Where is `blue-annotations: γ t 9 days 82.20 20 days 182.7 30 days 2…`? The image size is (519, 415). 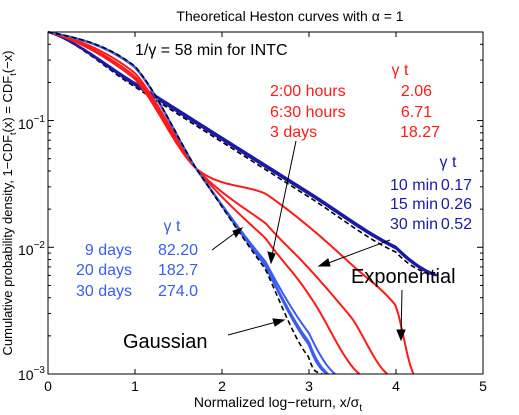 blue-annotations: γ t 9 days 82.20 20 days 182.7 30 days 2… is located at coordinates (137, 259).